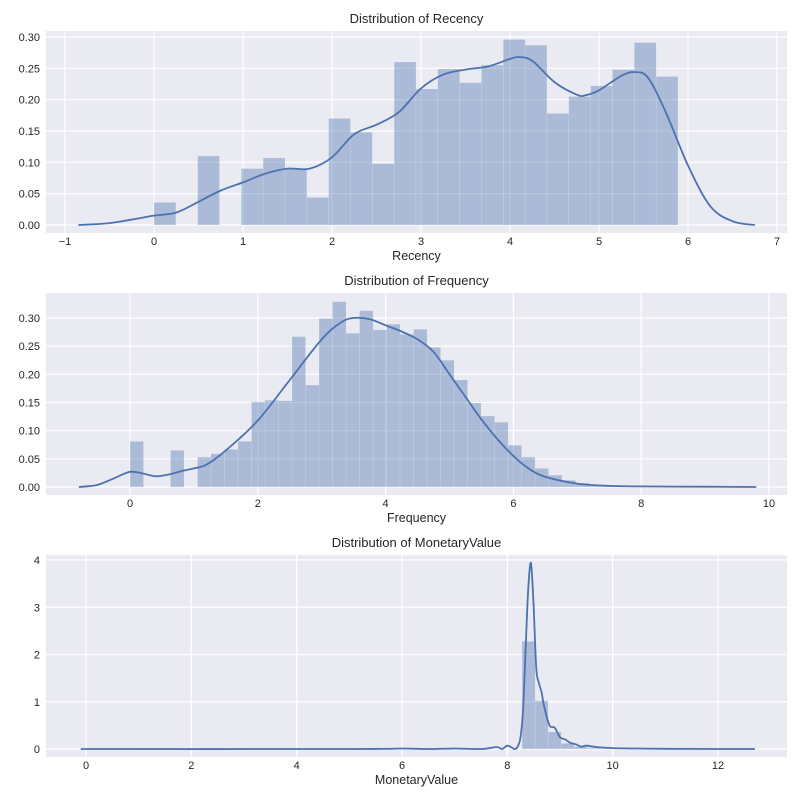  Describe the element at coordinates (243, 242) in the screenshot. I see `x-tick-label: 1` at that location.